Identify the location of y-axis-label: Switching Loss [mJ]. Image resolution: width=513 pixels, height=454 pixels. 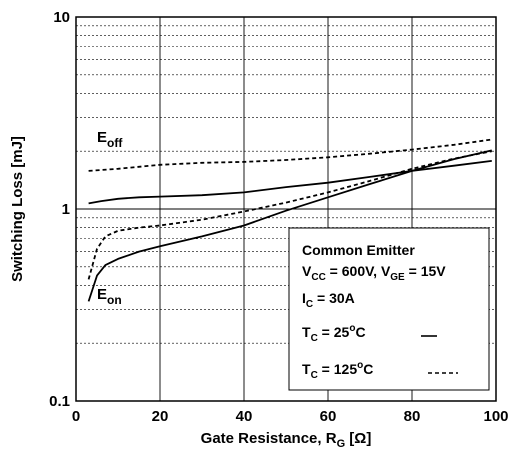
(17, 209).